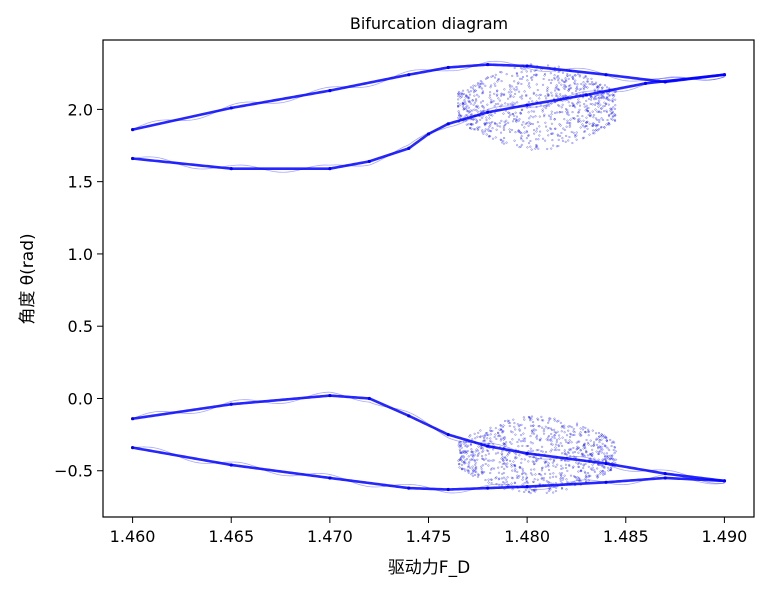 The height and width of the screenshot is (592, 772). I want to click on branch-trace, so click(428, 470).